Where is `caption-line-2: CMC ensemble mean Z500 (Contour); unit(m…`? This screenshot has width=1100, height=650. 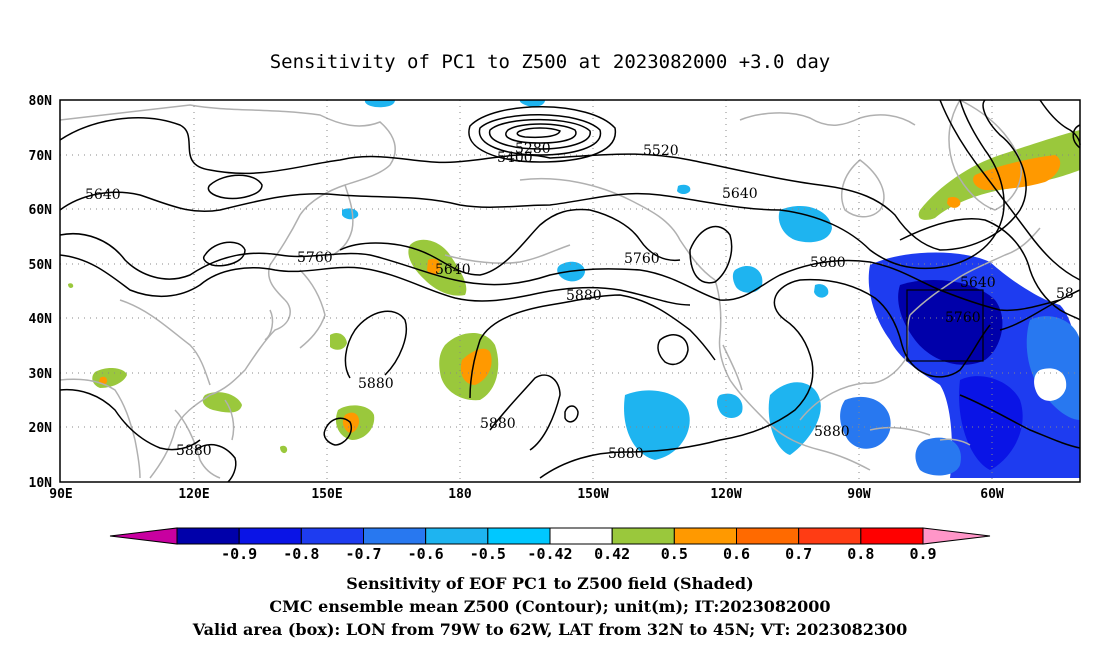
caption-line-2: CMC ensemble mean Z500 (Contour); unit(m… is located at coordinates (549, 606).